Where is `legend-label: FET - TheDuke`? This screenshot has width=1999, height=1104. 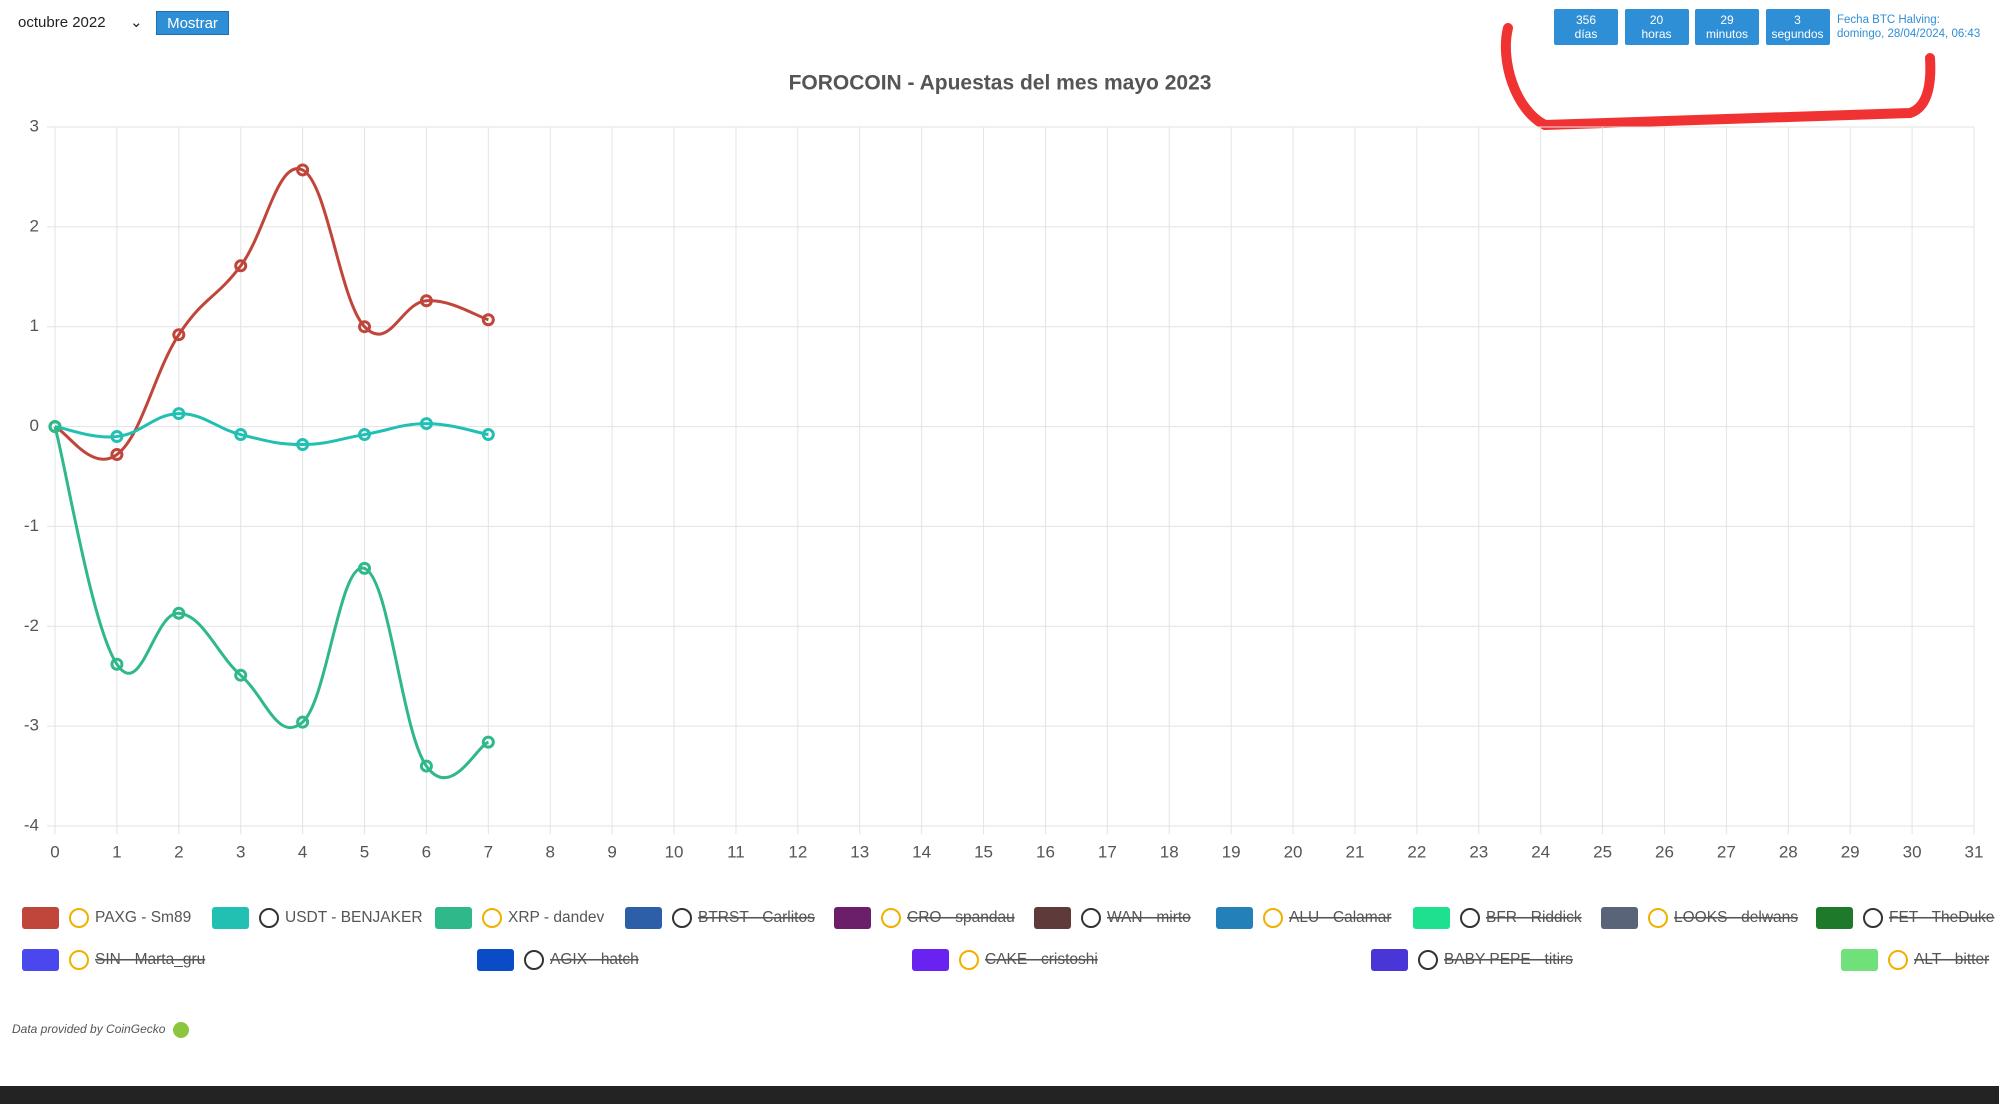 legend-label: FET - TheDuke is located at coordinates (1941, 917).